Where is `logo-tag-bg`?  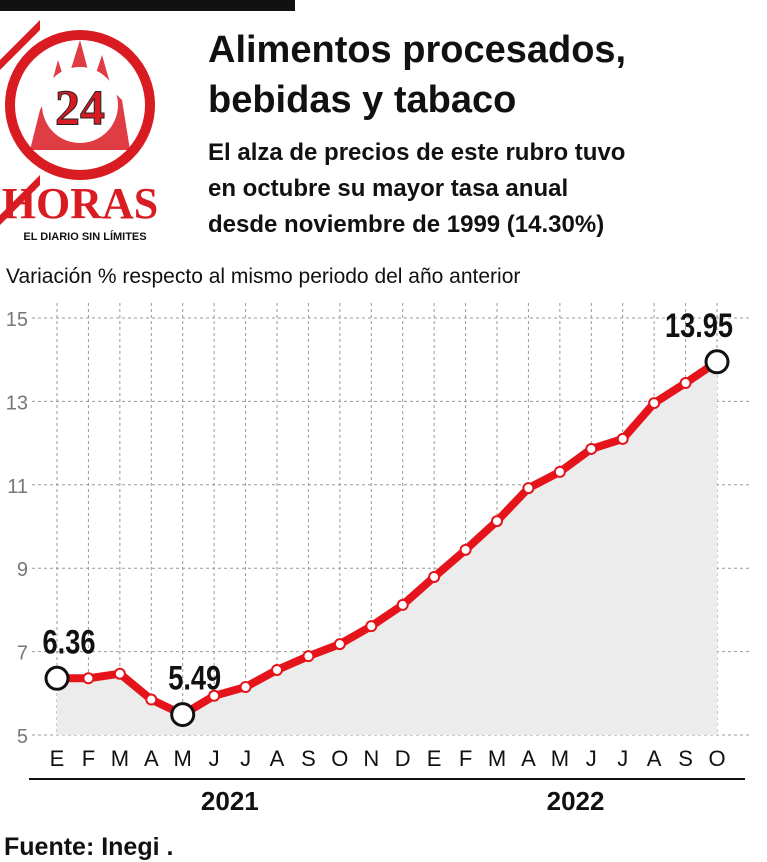
logo-tag-bg is located at coordinates (85, 235).